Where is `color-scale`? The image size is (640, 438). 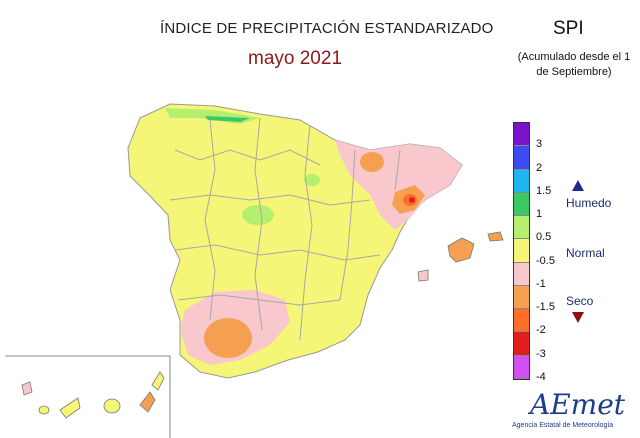 color-scale is located at coordinates (521, 251).